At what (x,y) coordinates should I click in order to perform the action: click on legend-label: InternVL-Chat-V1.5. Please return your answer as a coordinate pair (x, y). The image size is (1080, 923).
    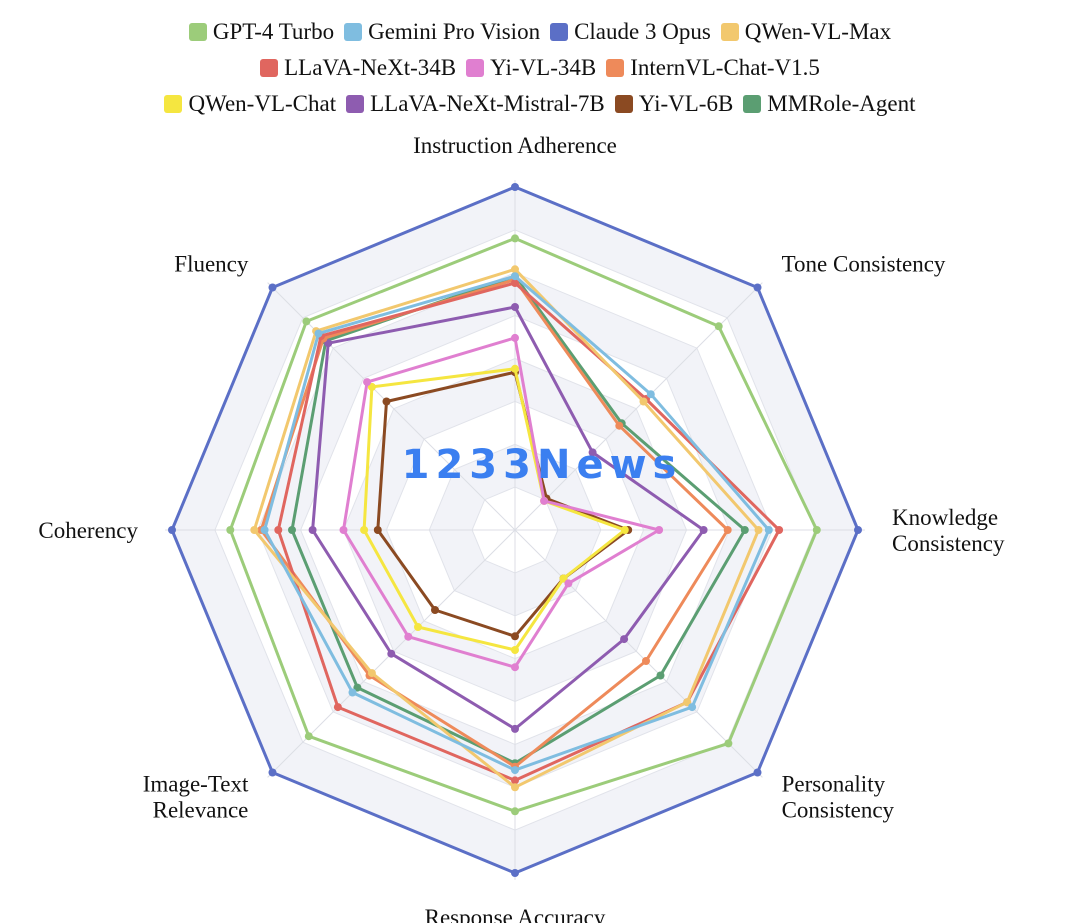
    Looking at the image, I should click on (725, 67).